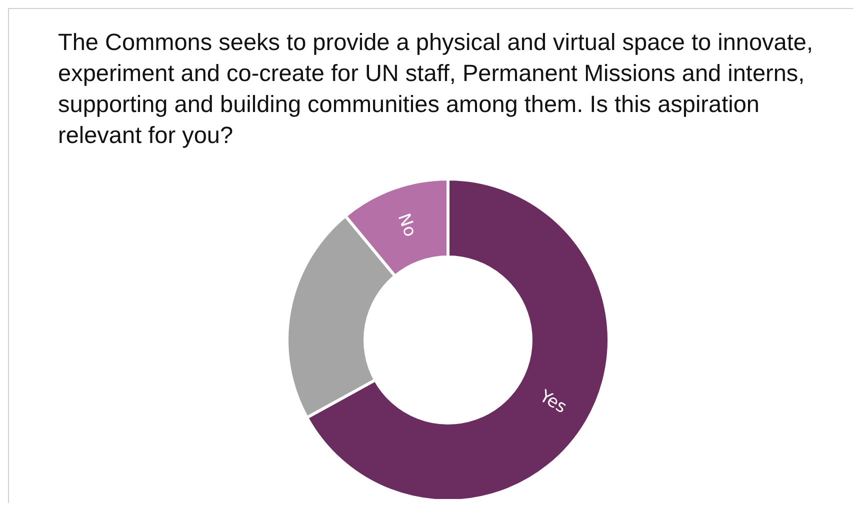  What do you see at coordinates (552, 402) in the screenshot?
I see `slice-label: Yes` at bounding box center [552, 402].